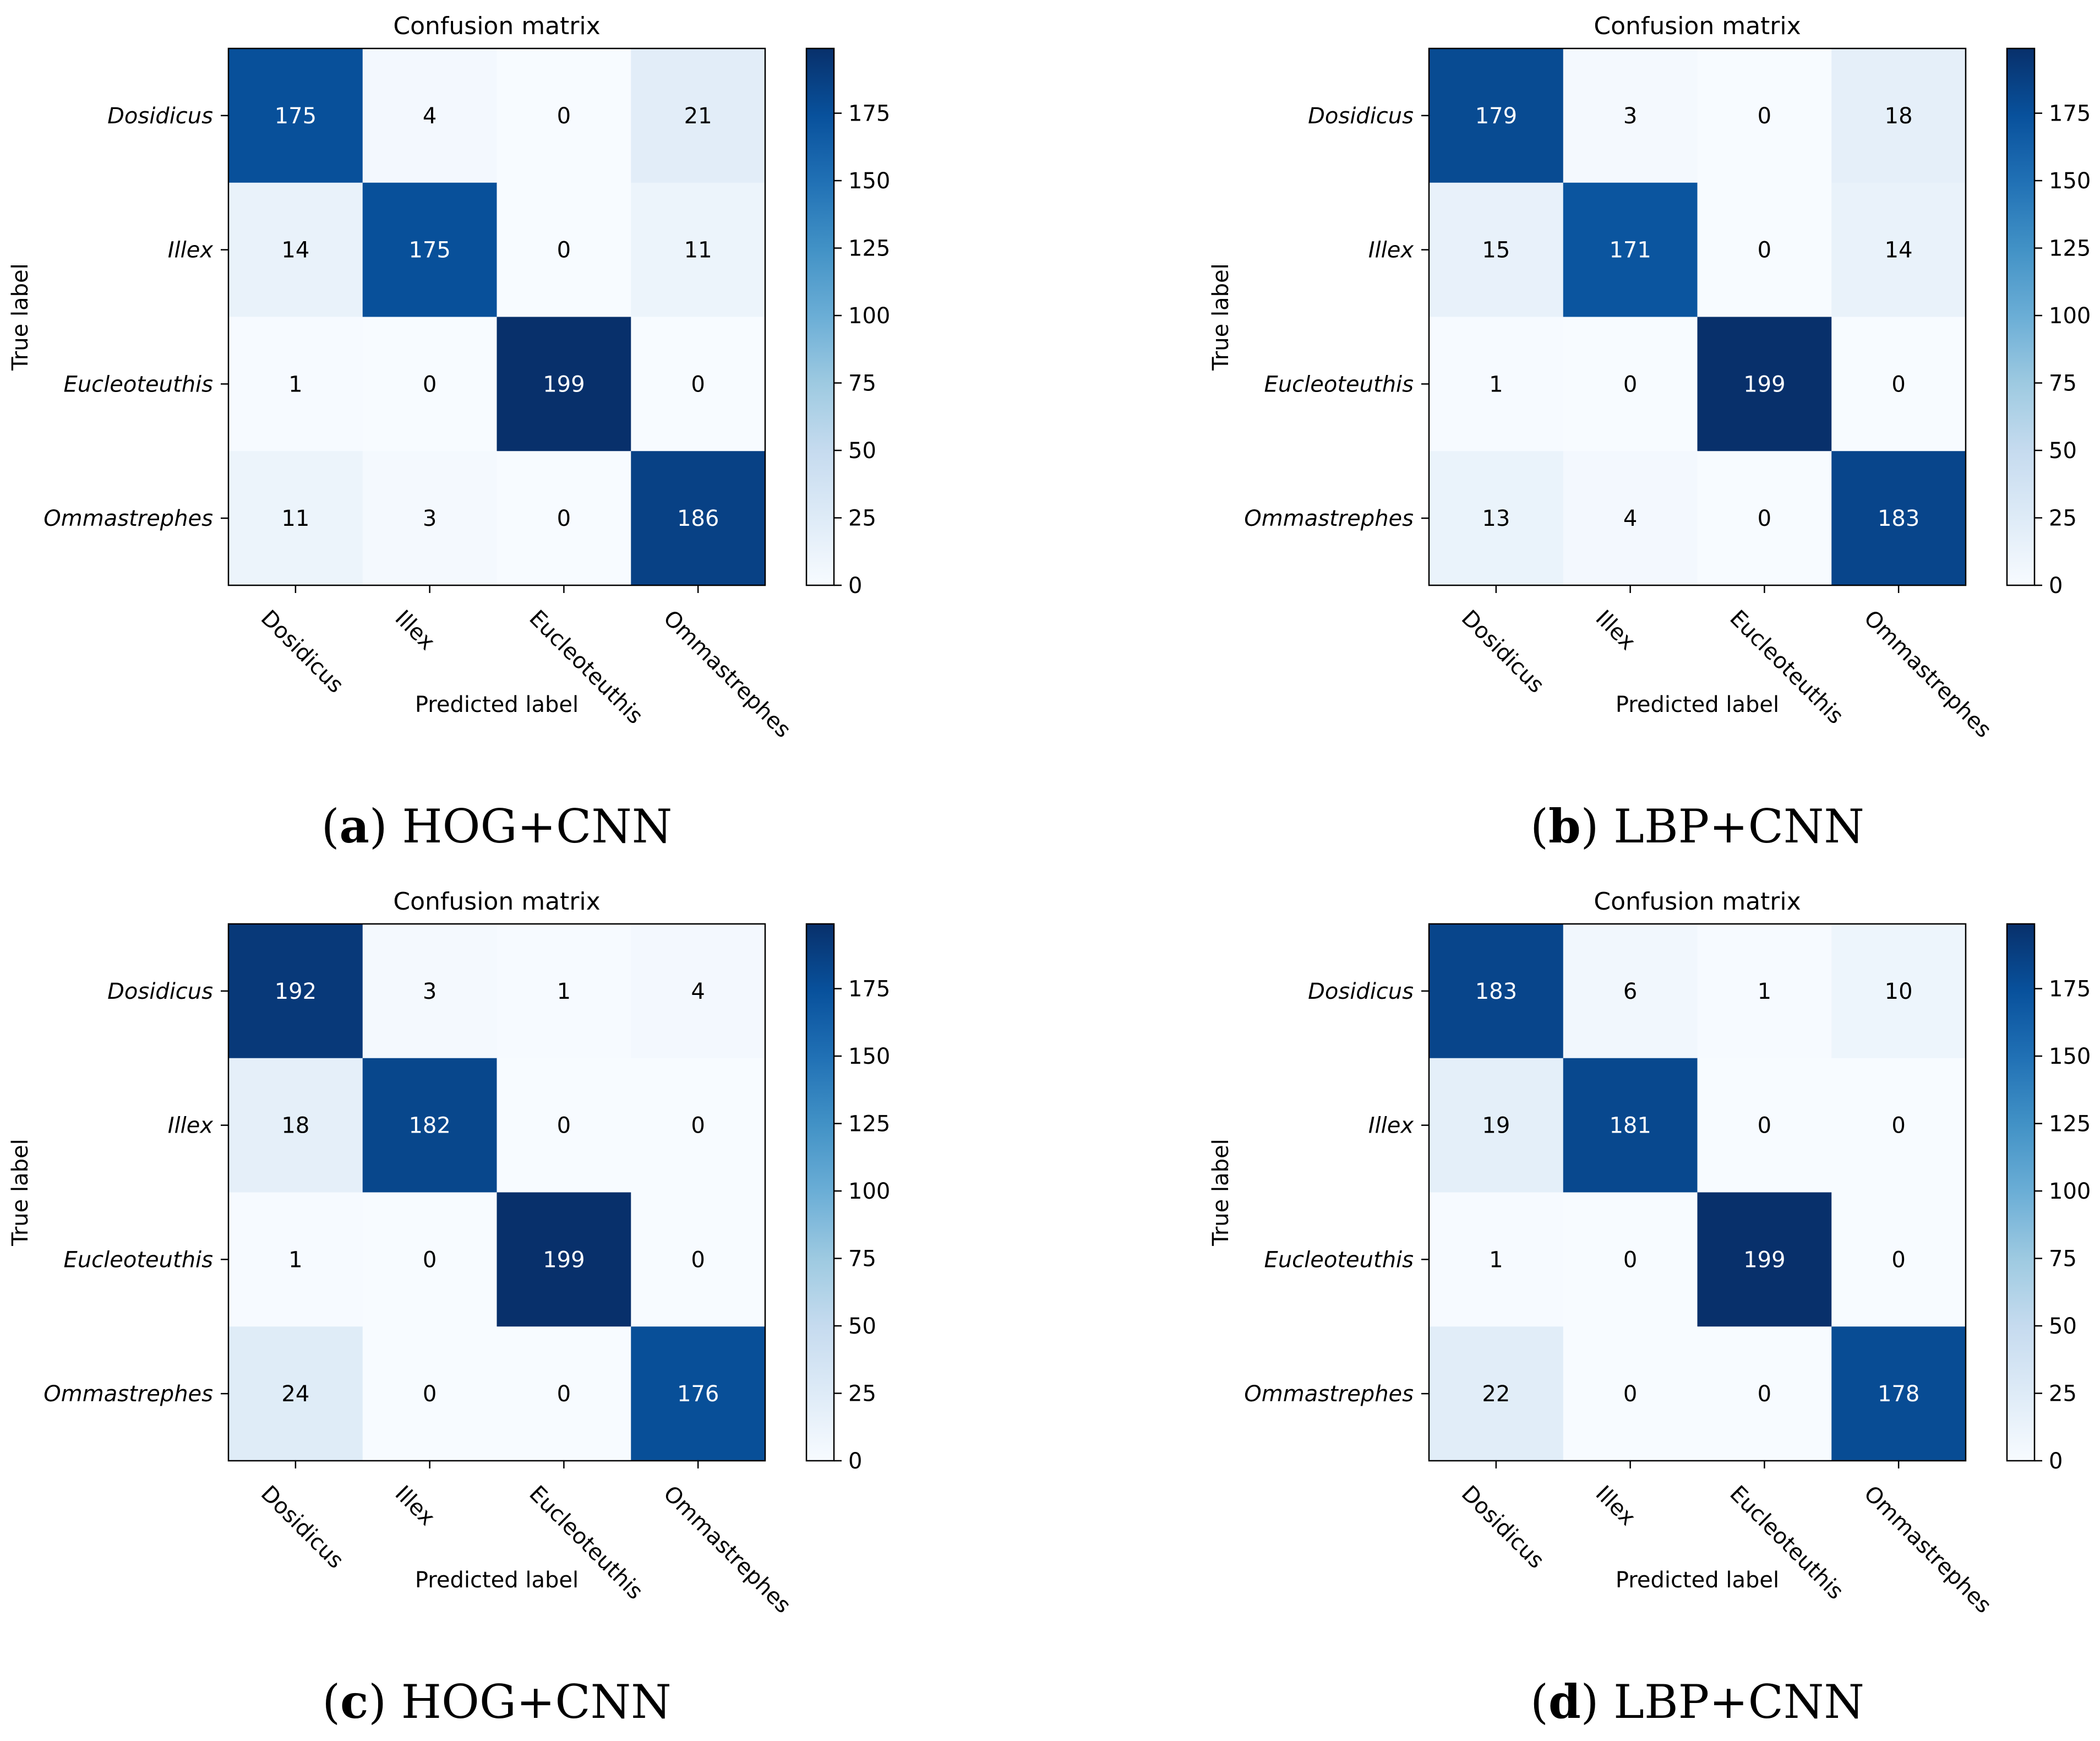  I want to click on cell-value-label: 192, so click(296, 992).